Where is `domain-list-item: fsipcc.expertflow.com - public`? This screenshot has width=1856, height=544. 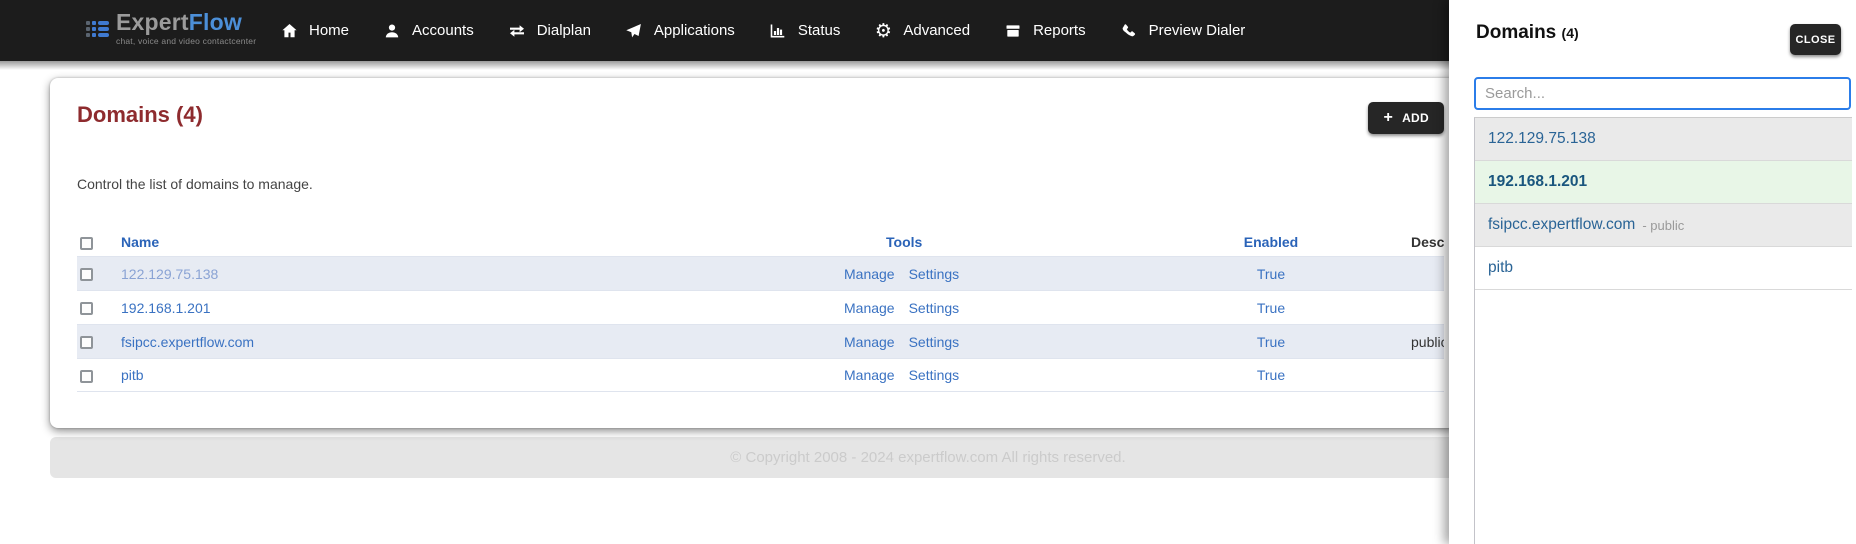 domain-list-item: fsipcc.expertflow.com - public is located at coordinates (1663, 225).